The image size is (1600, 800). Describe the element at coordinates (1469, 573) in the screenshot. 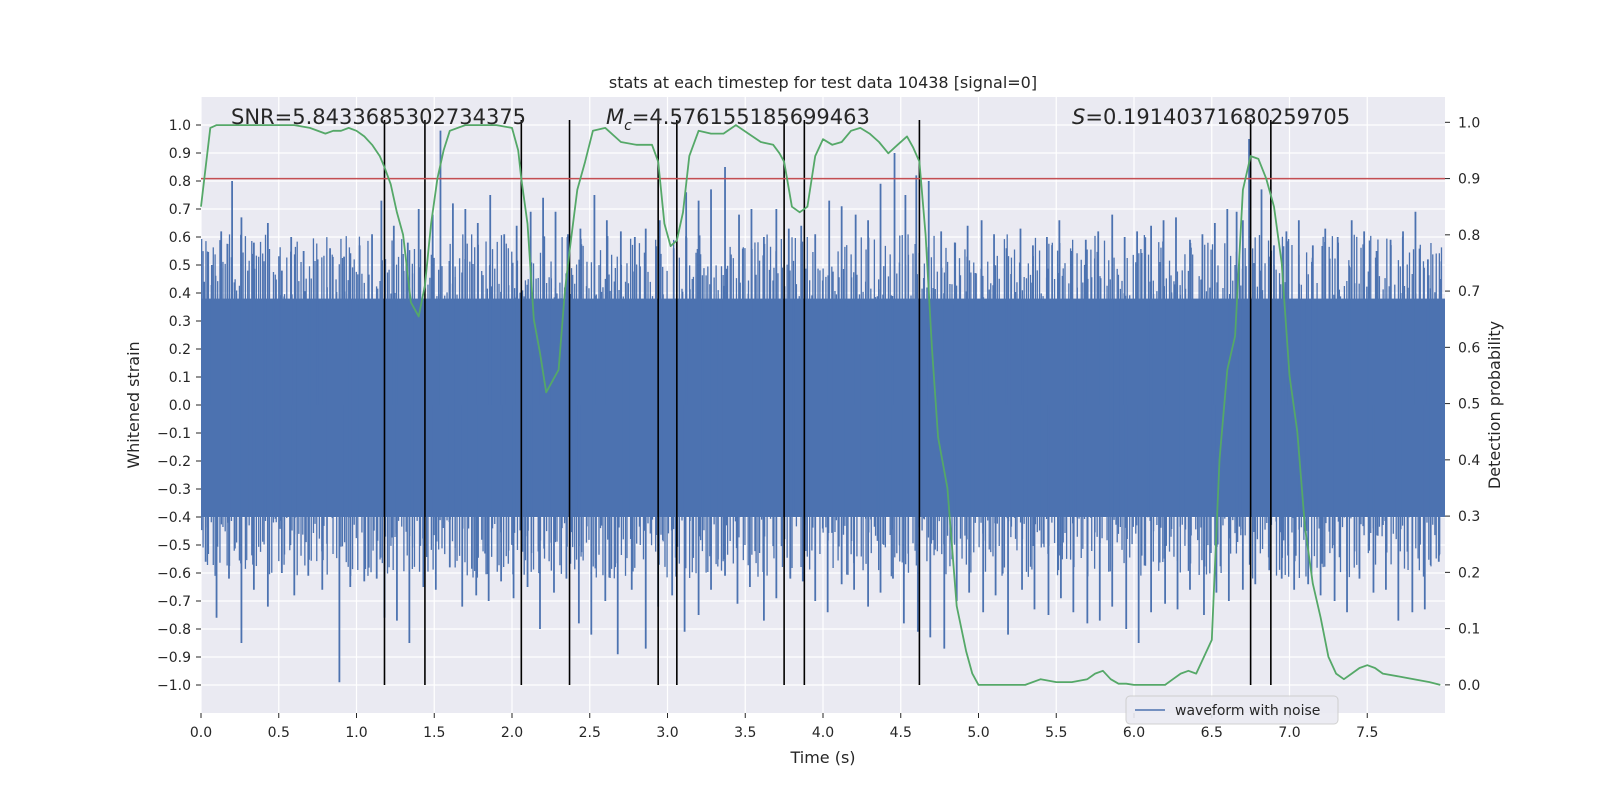

I see `y-right-tick-label: 0.2` at that location.